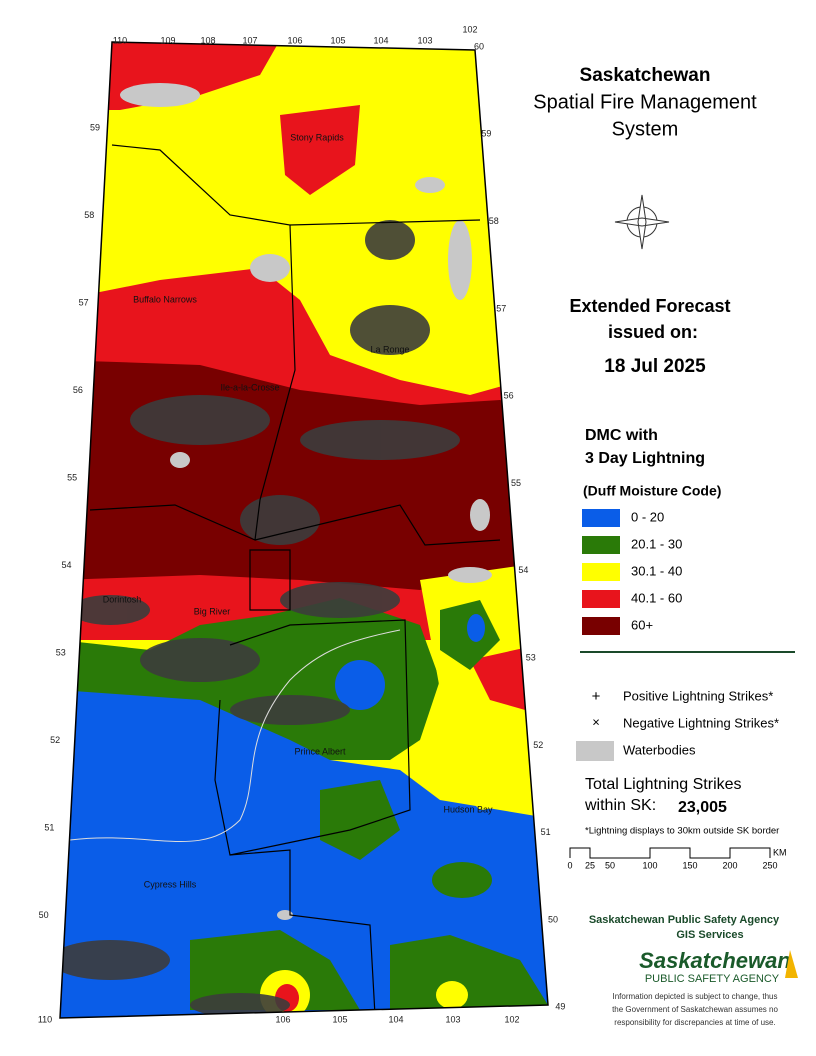 Image resolution: width=816 pixels, height=1056 pixels. What do you see at coordinates (698, 695) in the screenshot?
I see `legend-symbol-label: Positive Lightning Strikes*` at bounding box center [698, 695].